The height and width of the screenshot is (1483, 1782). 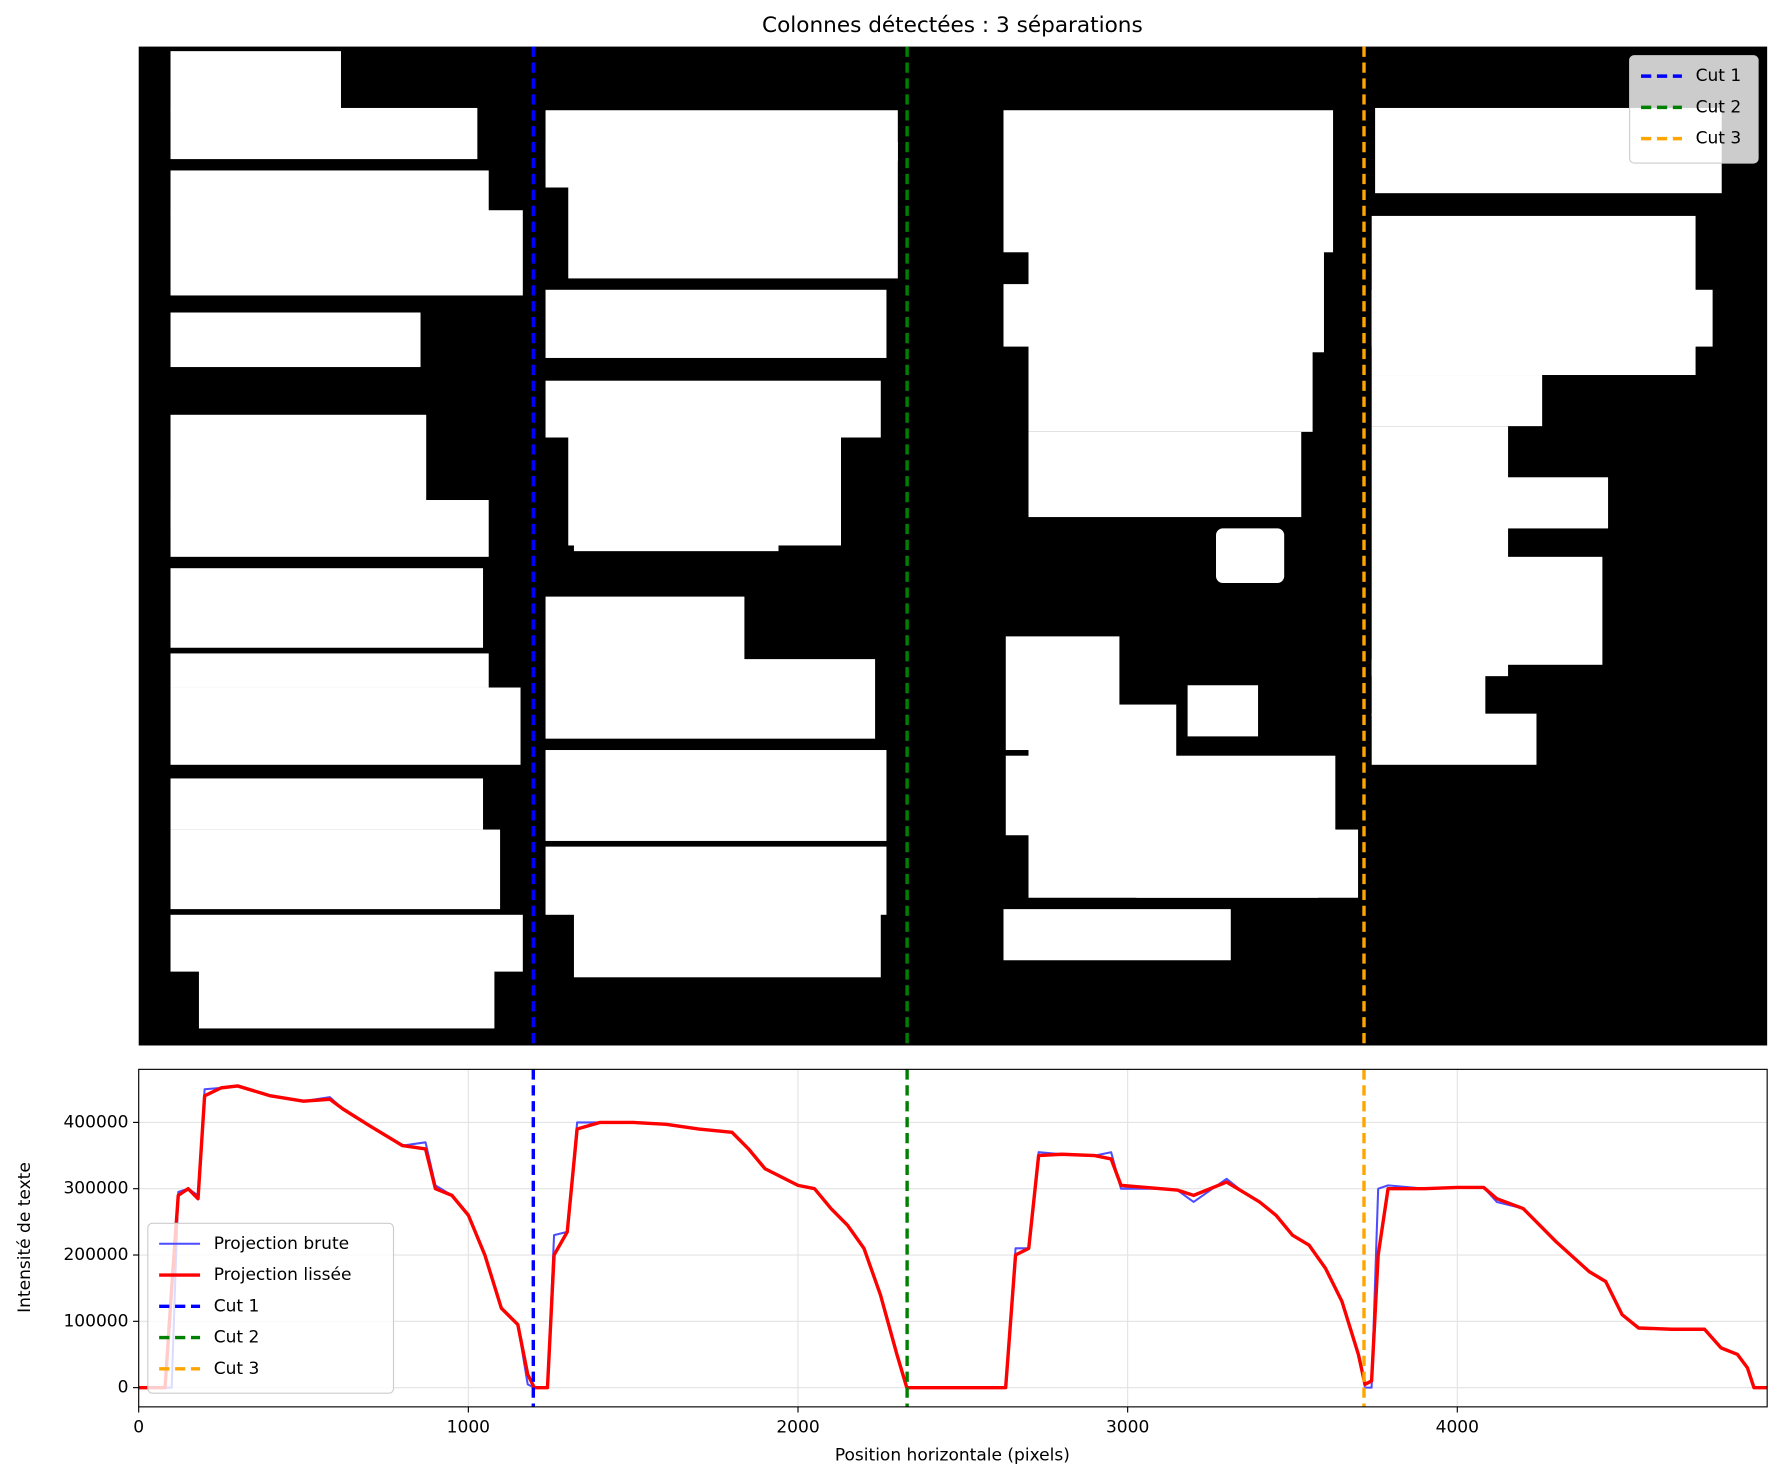 I want to click on x-tick-label: 2000, so click(x=797, y=1427).